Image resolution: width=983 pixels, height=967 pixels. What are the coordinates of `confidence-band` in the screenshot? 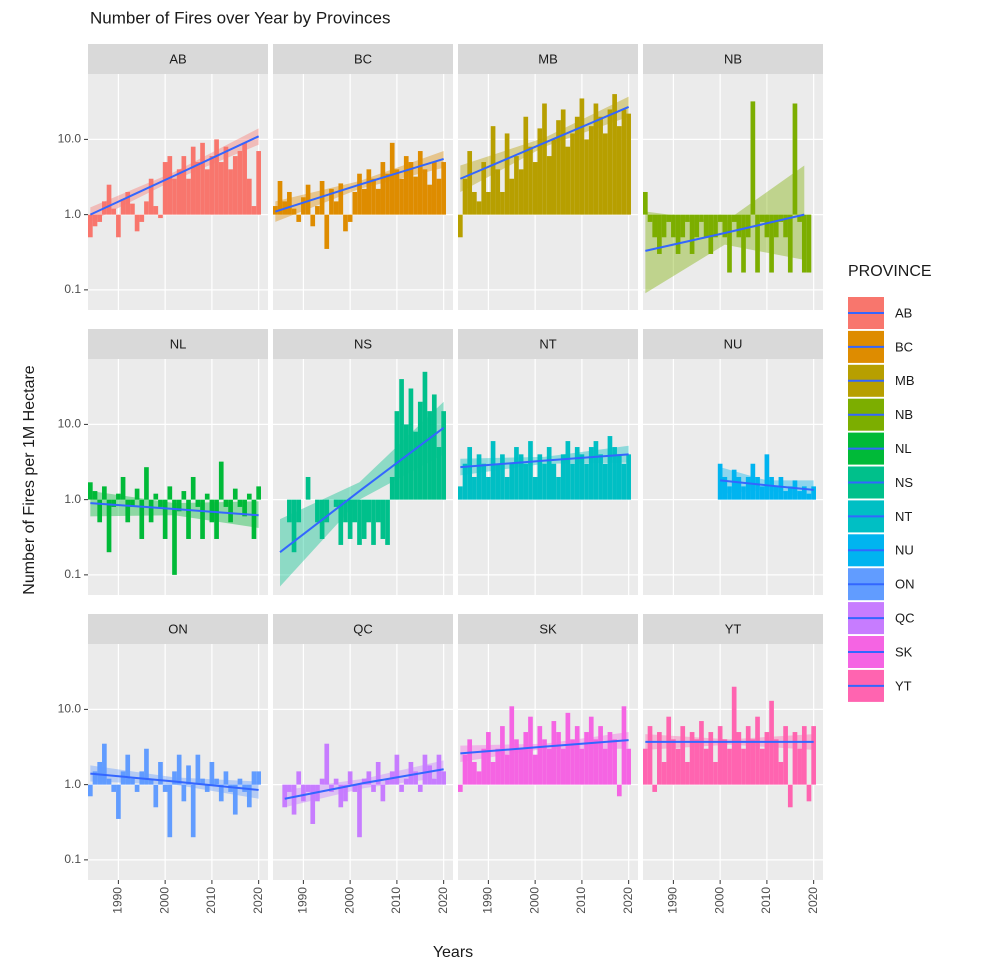 It's located at (544, 144).